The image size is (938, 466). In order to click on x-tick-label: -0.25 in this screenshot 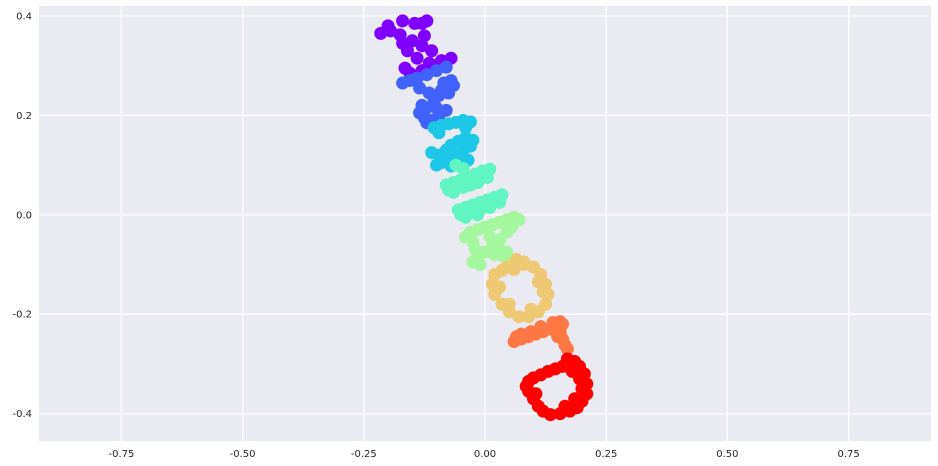, I will do `click(364, 454)`.